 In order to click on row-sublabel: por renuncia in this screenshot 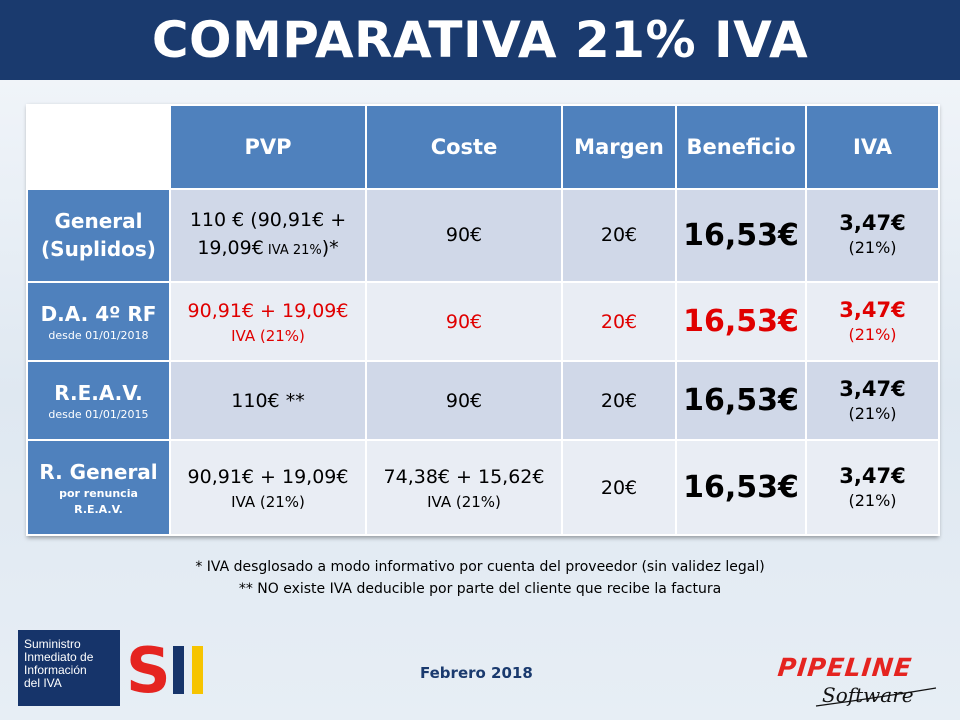, I will do `click(98, 493)`.